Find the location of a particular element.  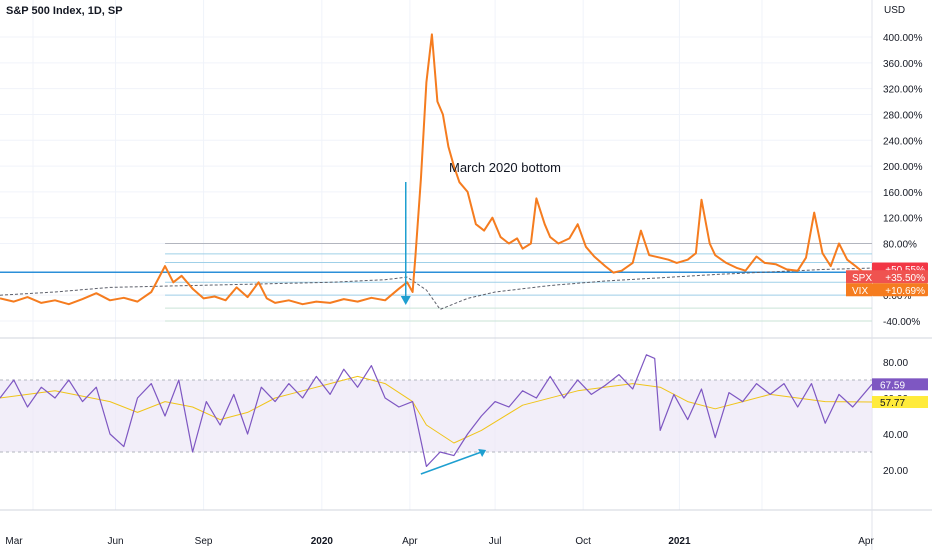

y-tick-label: 120.00% is located at coordinates (903, 219).